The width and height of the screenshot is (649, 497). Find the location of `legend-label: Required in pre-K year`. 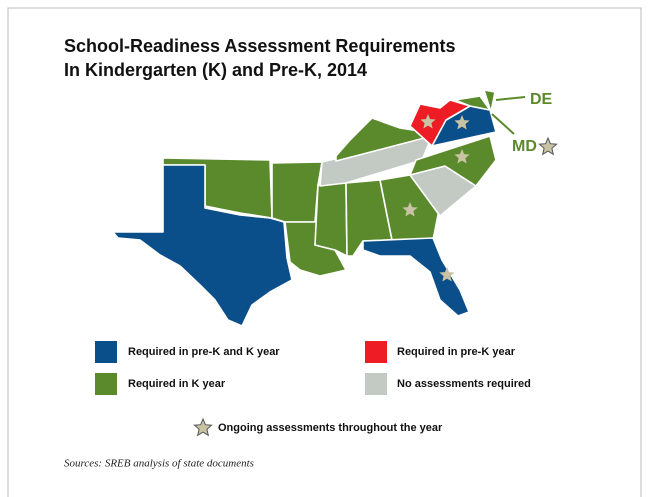

legend-label: Required in pre-K year is located at coordinates (456, 352).